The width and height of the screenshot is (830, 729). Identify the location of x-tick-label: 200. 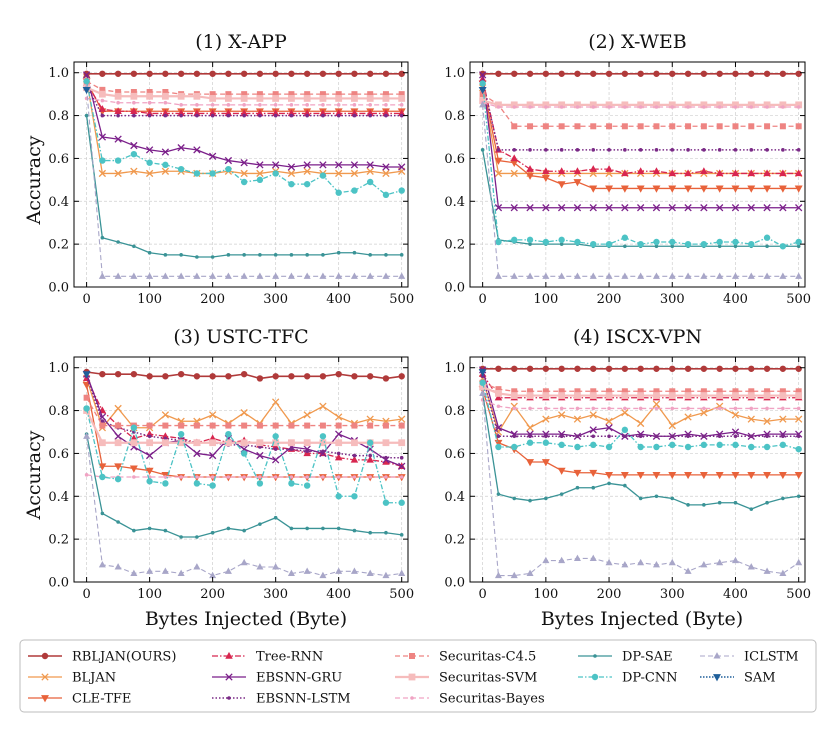
(212, 594).